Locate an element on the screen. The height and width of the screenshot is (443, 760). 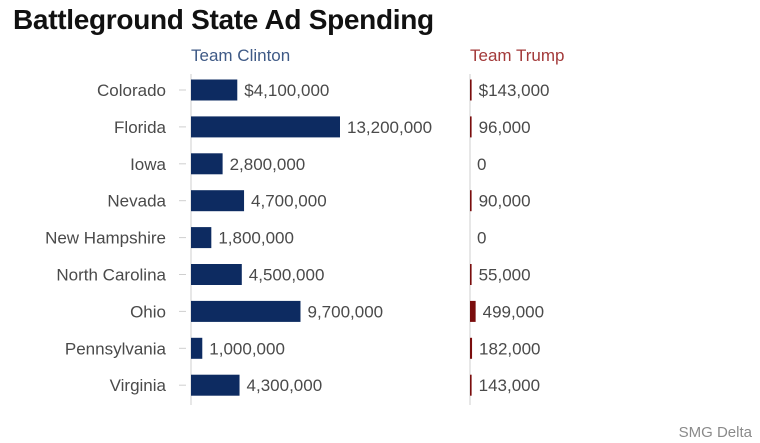
trump-bar-colorado is located at coordinates (471, 90).